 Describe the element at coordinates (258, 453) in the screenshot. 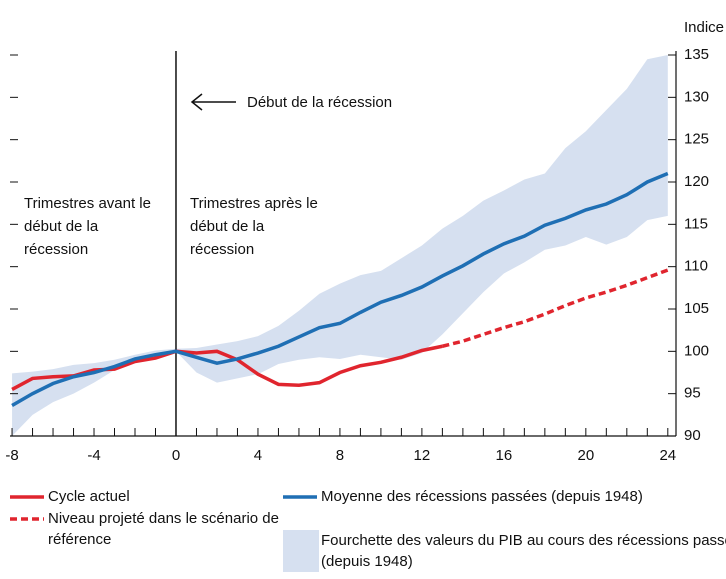

I see `x-tick-label: 4` at that location.